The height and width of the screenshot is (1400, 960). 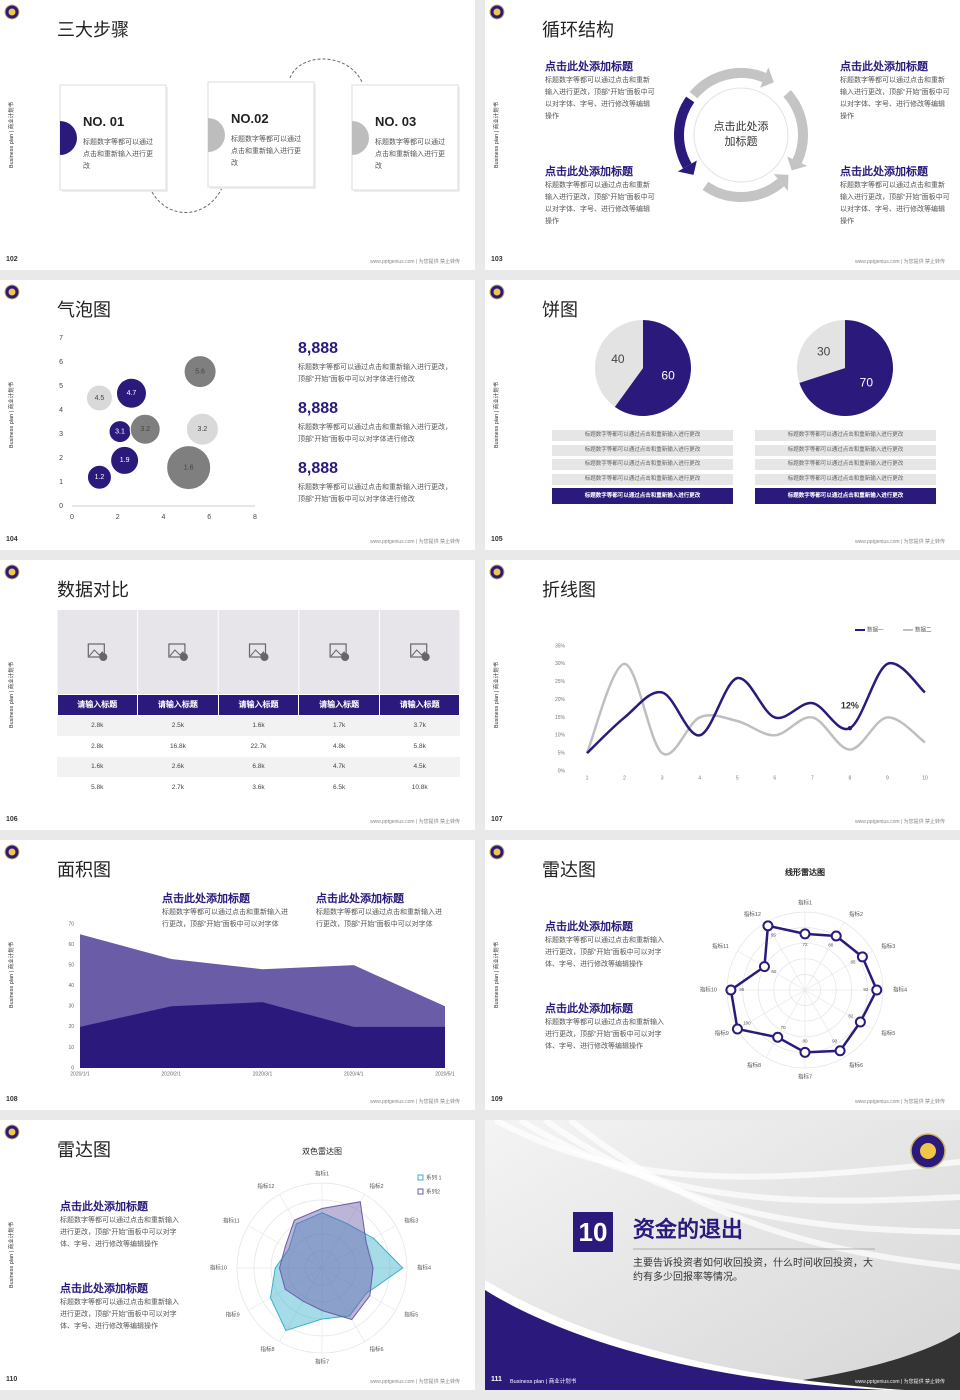 I want to click on y-tick-label: 15%, so click(x=560, y=718).